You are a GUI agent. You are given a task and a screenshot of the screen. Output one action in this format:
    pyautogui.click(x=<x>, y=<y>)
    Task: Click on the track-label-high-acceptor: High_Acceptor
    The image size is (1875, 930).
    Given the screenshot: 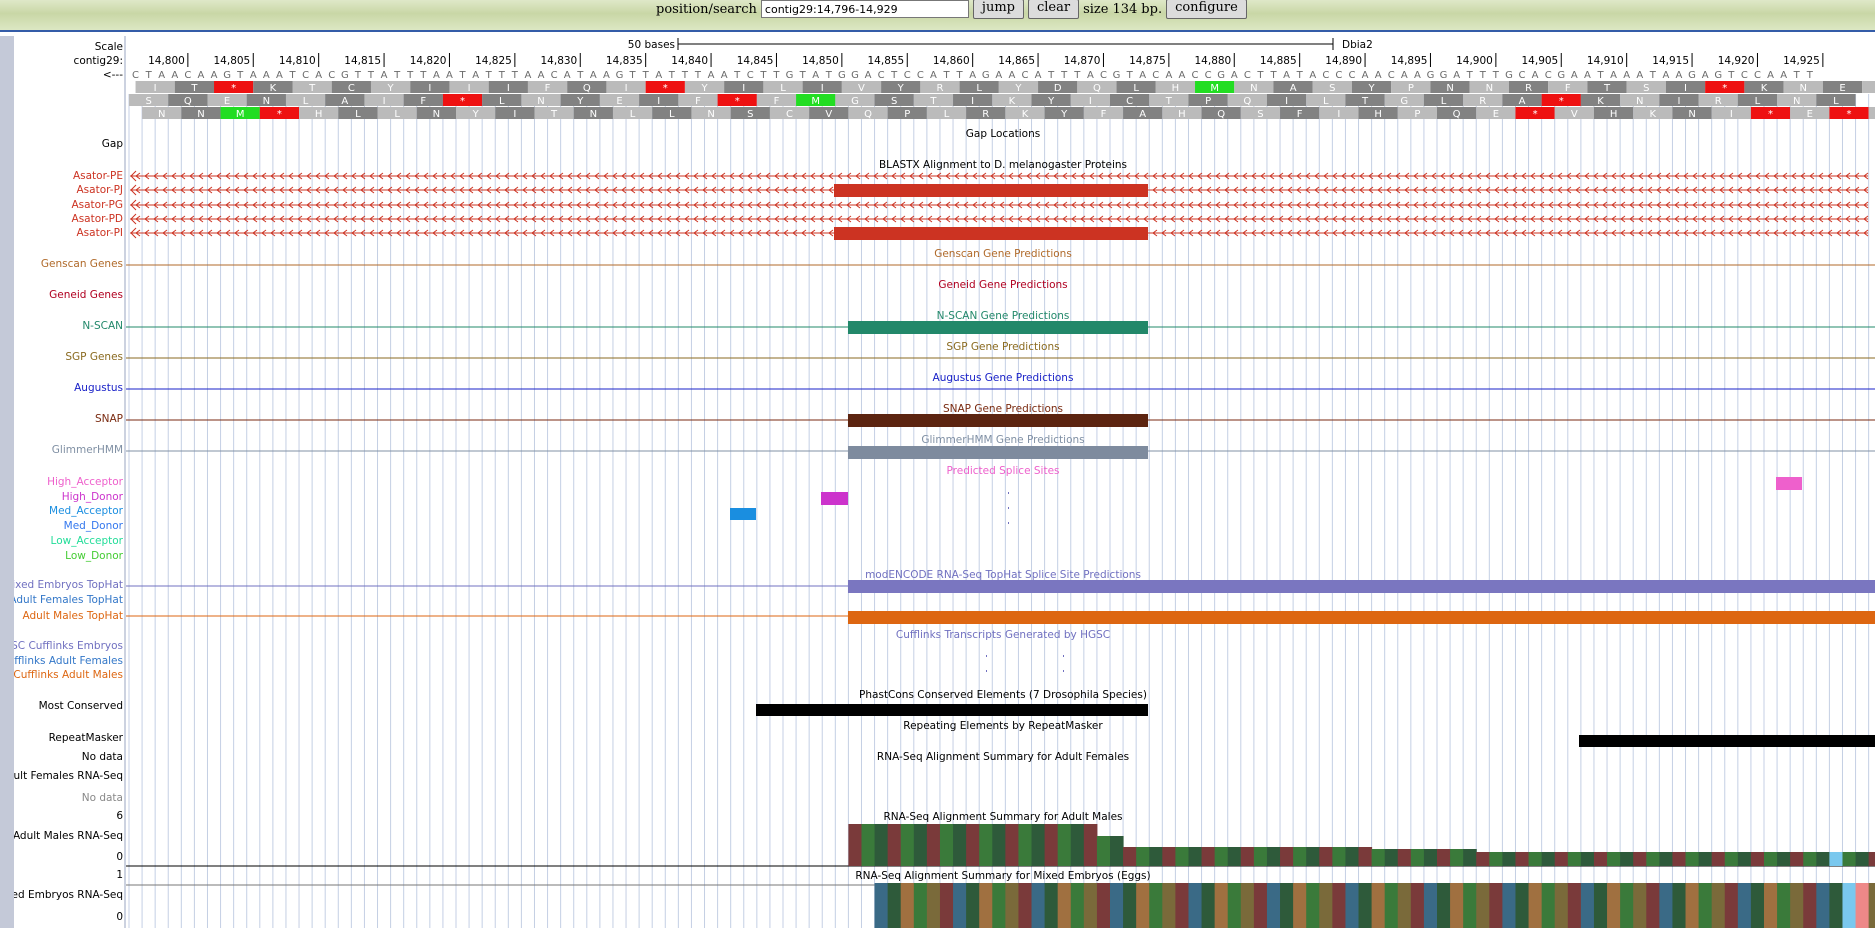 What is the action you would take?
    pyautogui.click(x=85, y=482)
    